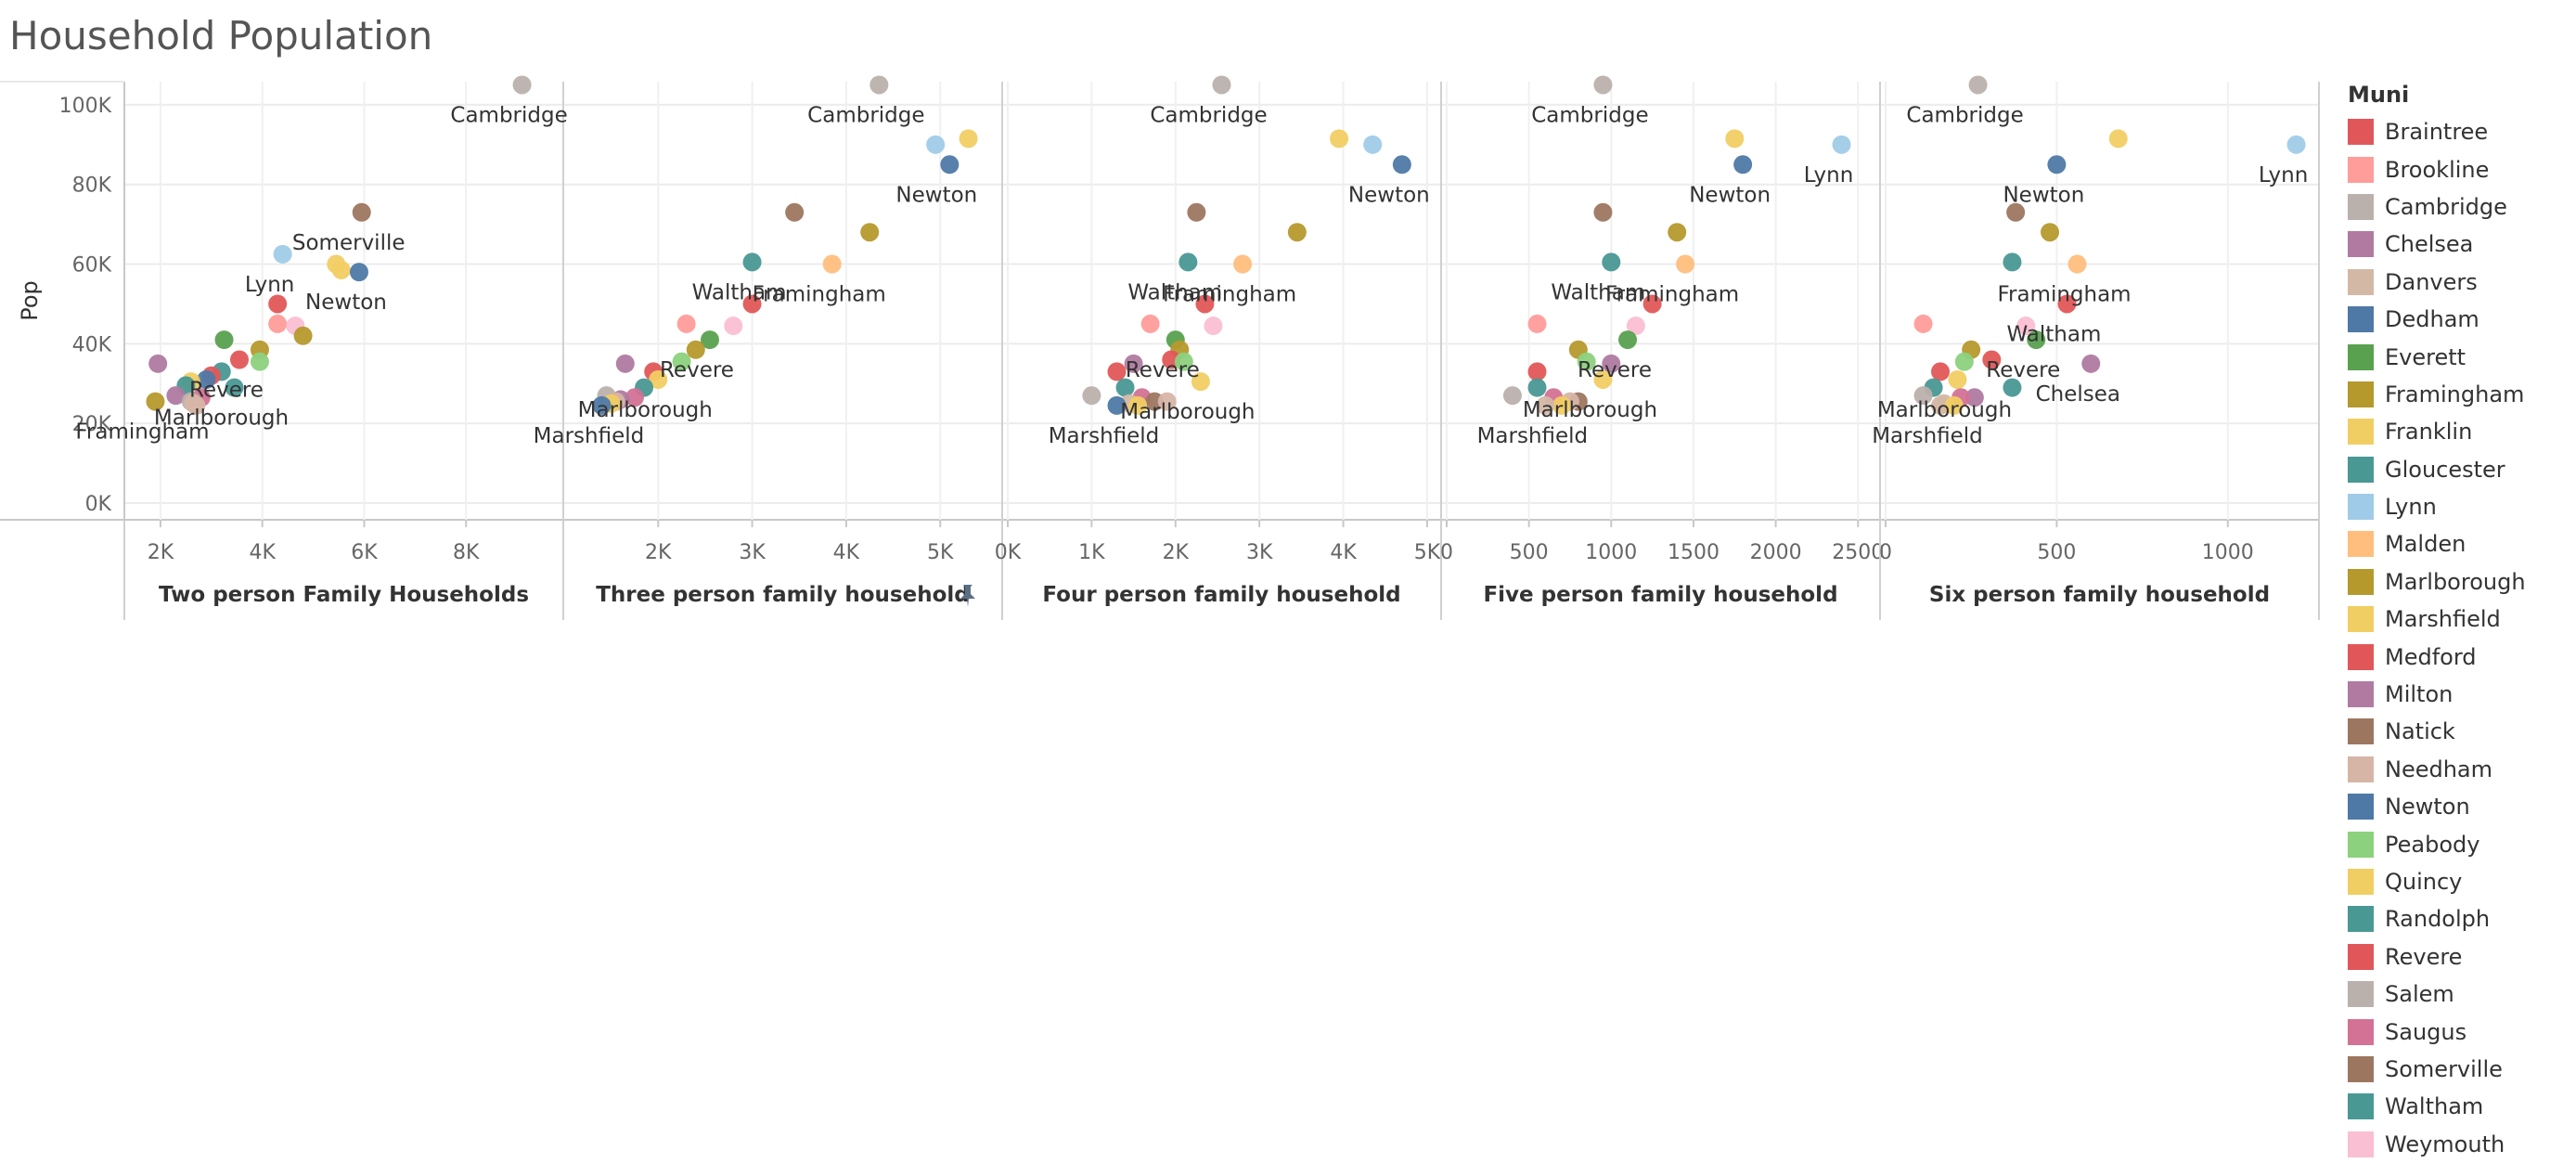  I want to click on legend-item: Malden, so click(2459, 543).